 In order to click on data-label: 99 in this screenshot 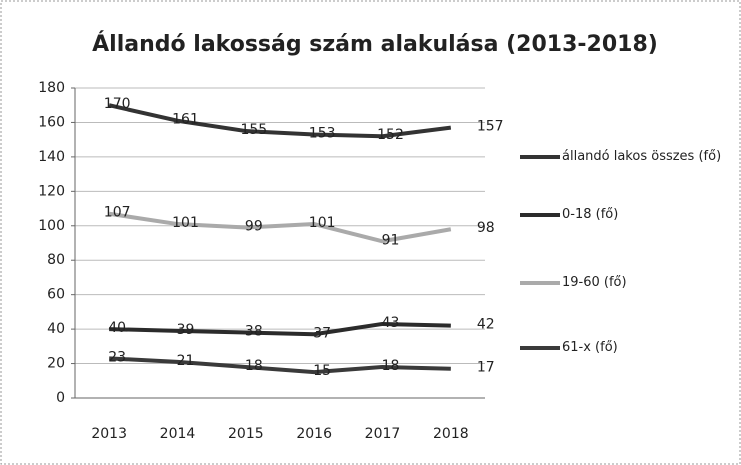, I will do `click(254, 227)`.